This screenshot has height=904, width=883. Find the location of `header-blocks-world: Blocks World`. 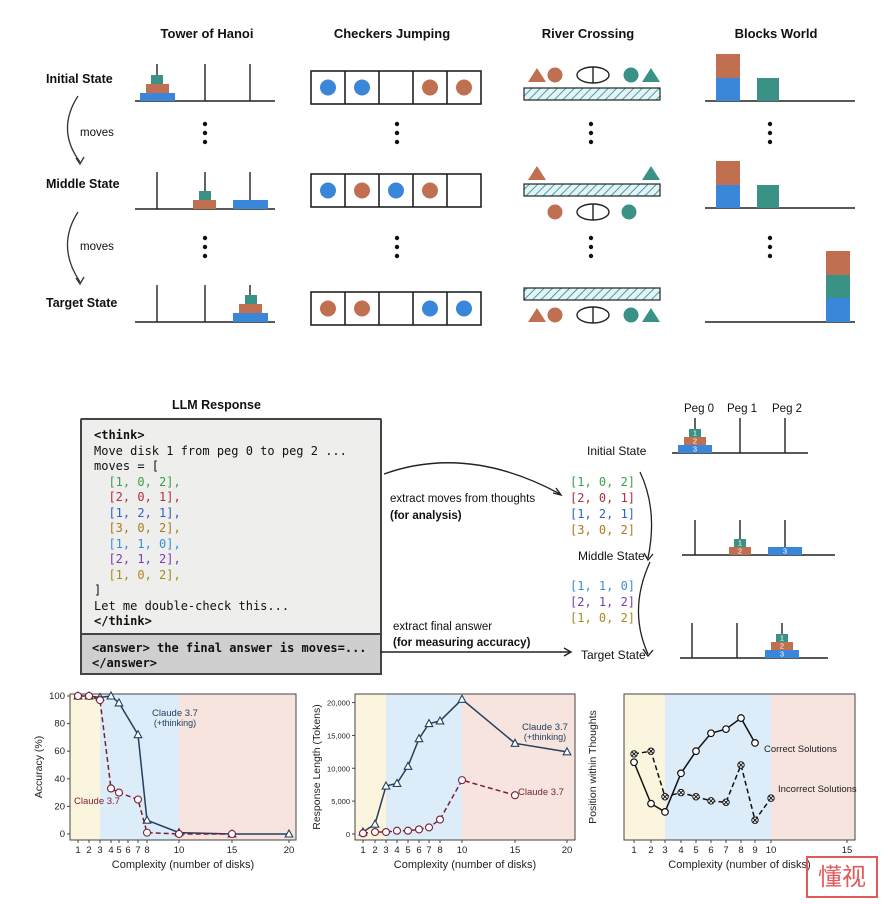

header-blocks-world: Blocks World is located at coordinates (776, 33).